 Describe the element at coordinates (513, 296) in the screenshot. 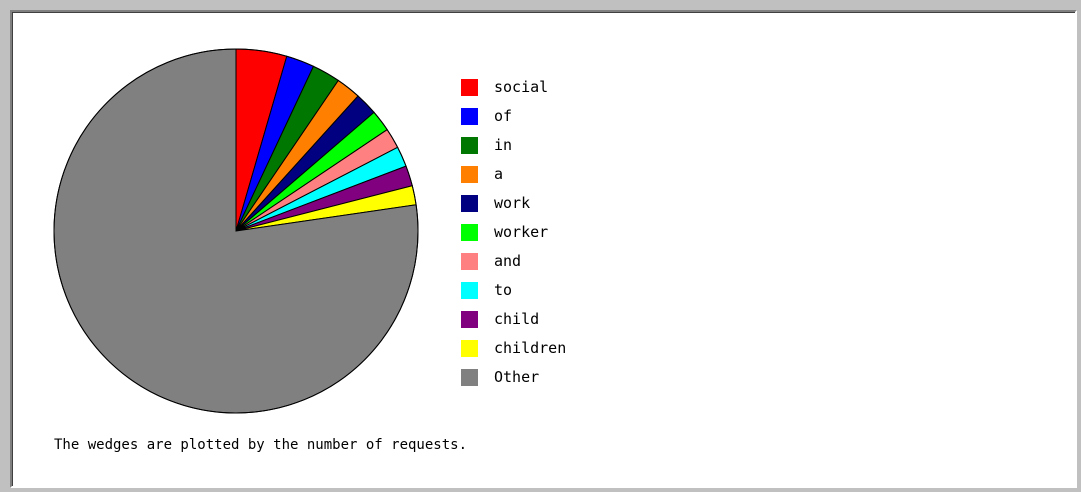

I see `legend-item: to` at that location.